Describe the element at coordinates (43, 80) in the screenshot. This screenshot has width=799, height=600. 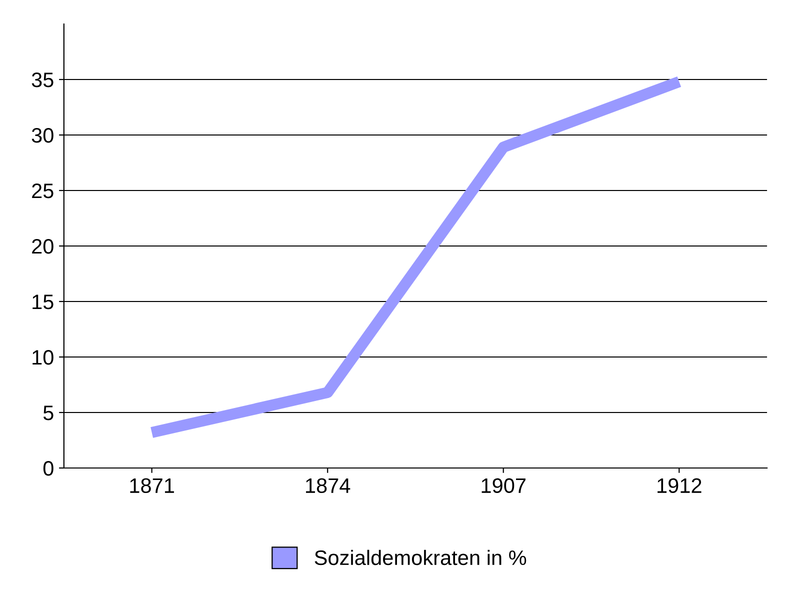
I see `y-tick-label: 35` at that location.